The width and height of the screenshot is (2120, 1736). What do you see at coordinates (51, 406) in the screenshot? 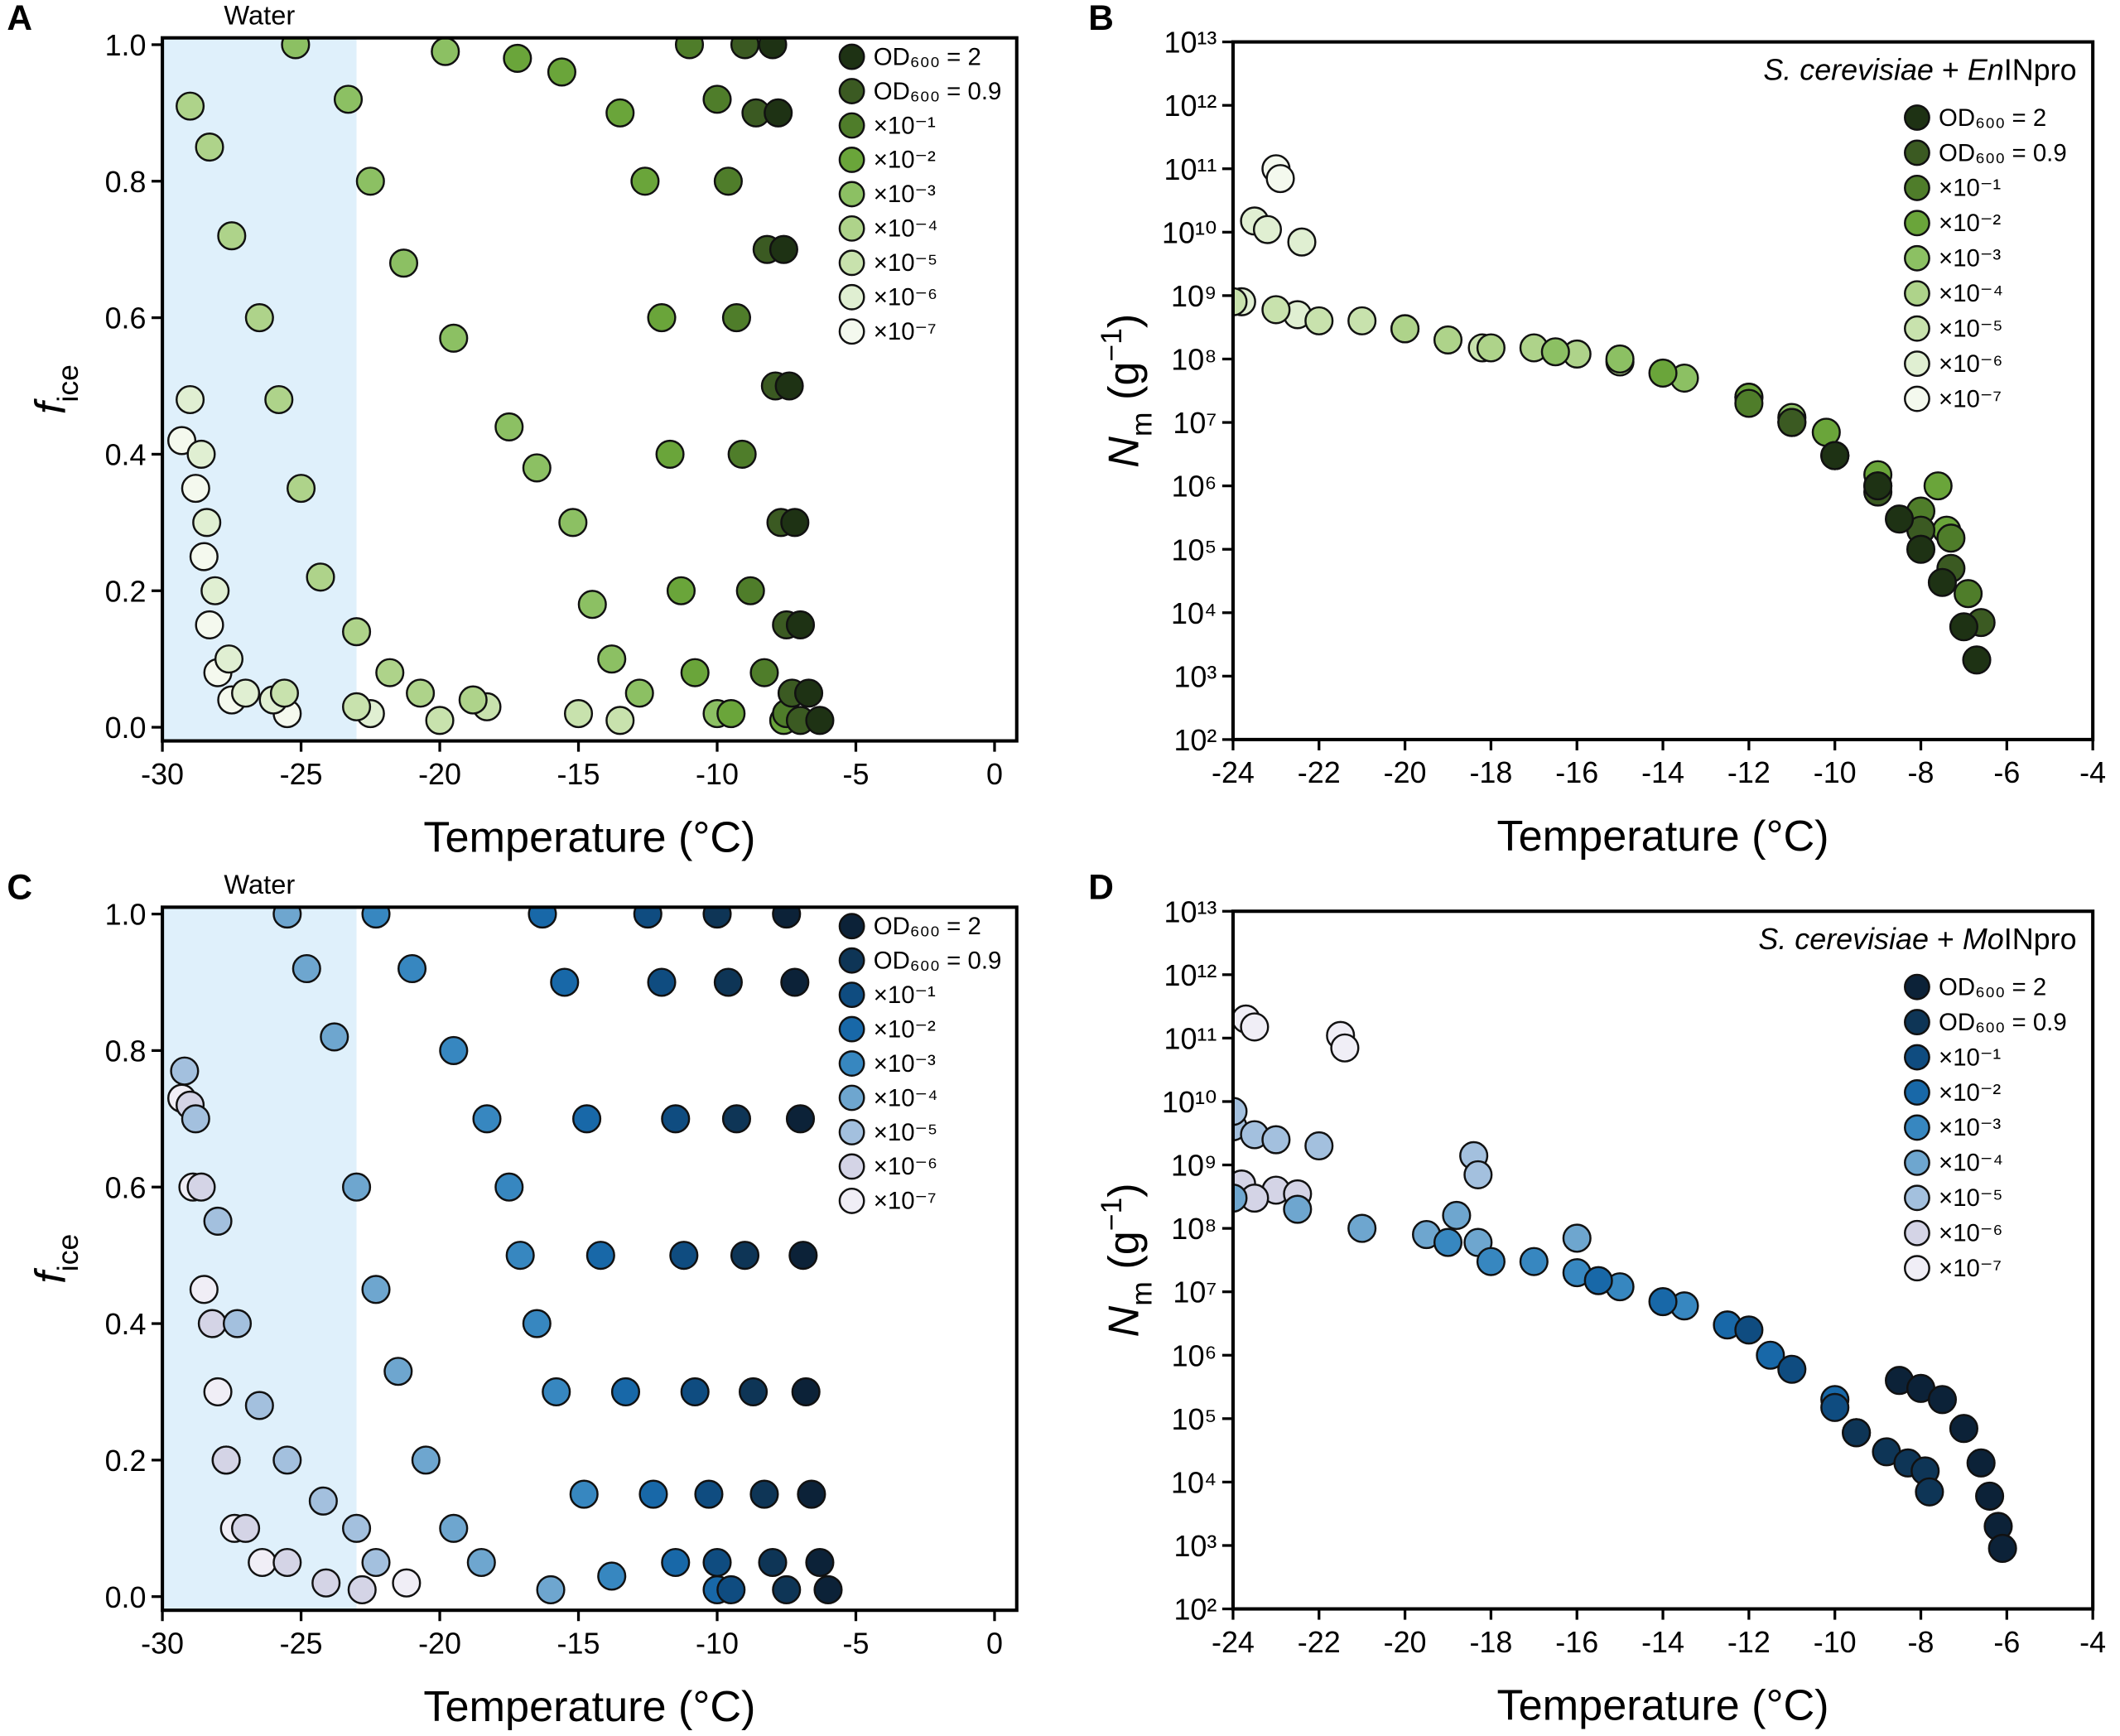
I see `label-part: f` at bounding box center [51, 406].